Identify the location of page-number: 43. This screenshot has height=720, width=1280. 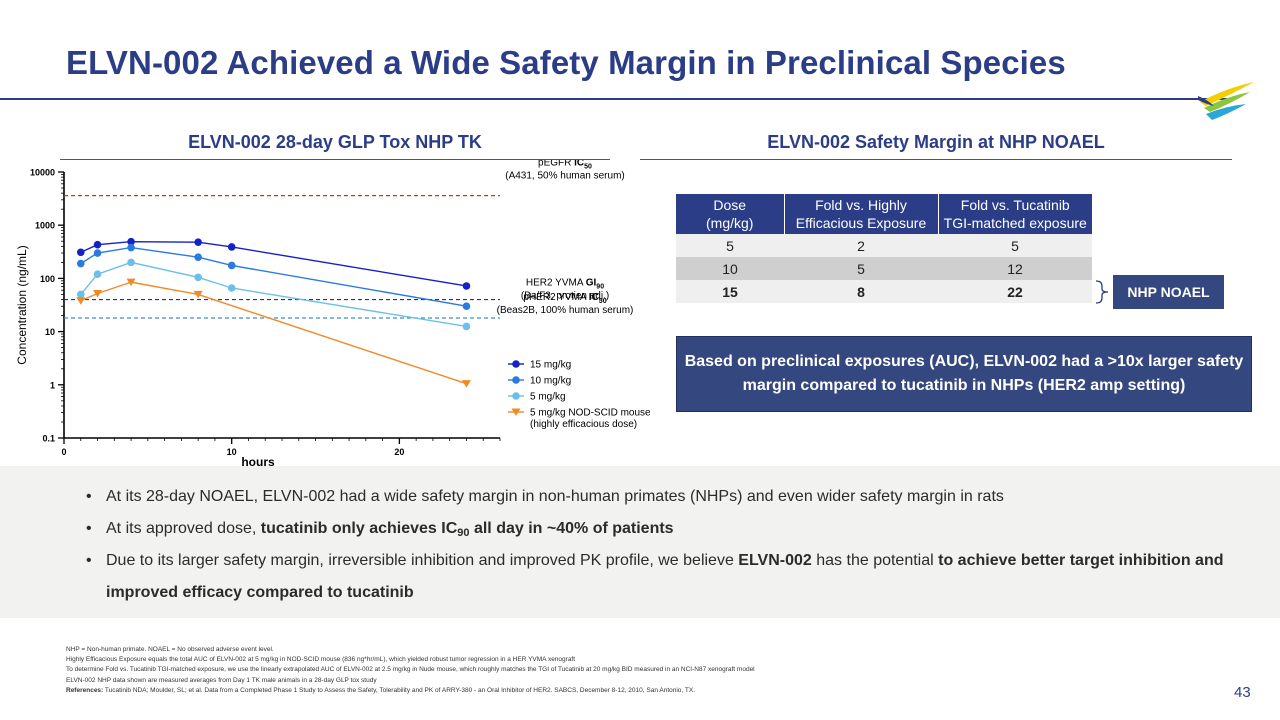
(1242, 692).